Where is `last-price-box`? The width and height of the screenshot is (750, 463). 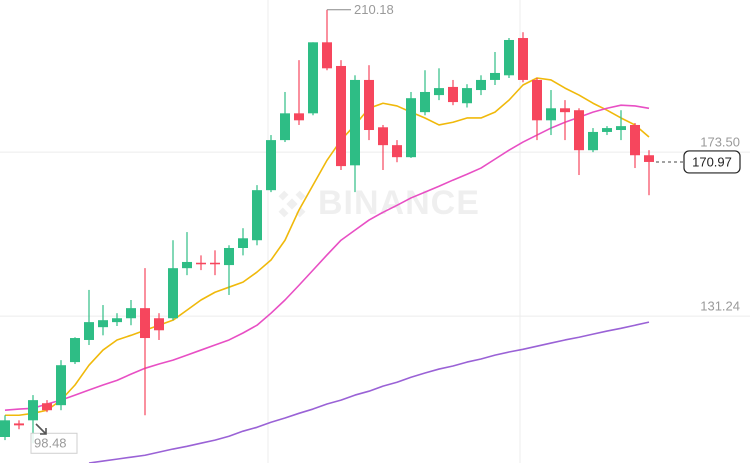 last-price-box is located at coordinates (712, 162).